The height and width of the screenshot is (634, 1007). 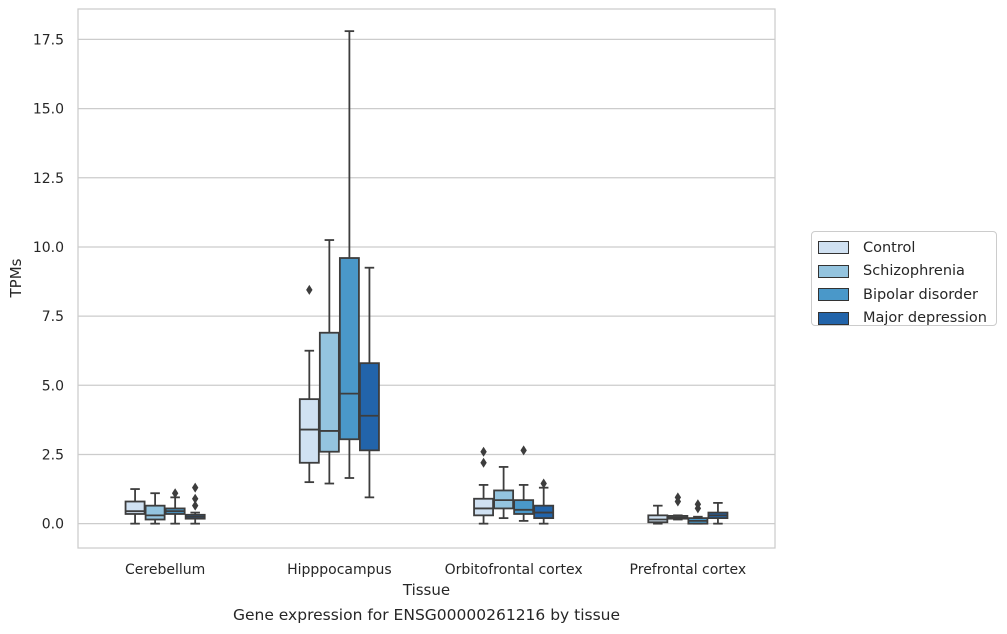 What do you see at coordinates (48, 110) in the screenshot?
I see `y-tick-label: 15.0` at bounding box center [48, 110].